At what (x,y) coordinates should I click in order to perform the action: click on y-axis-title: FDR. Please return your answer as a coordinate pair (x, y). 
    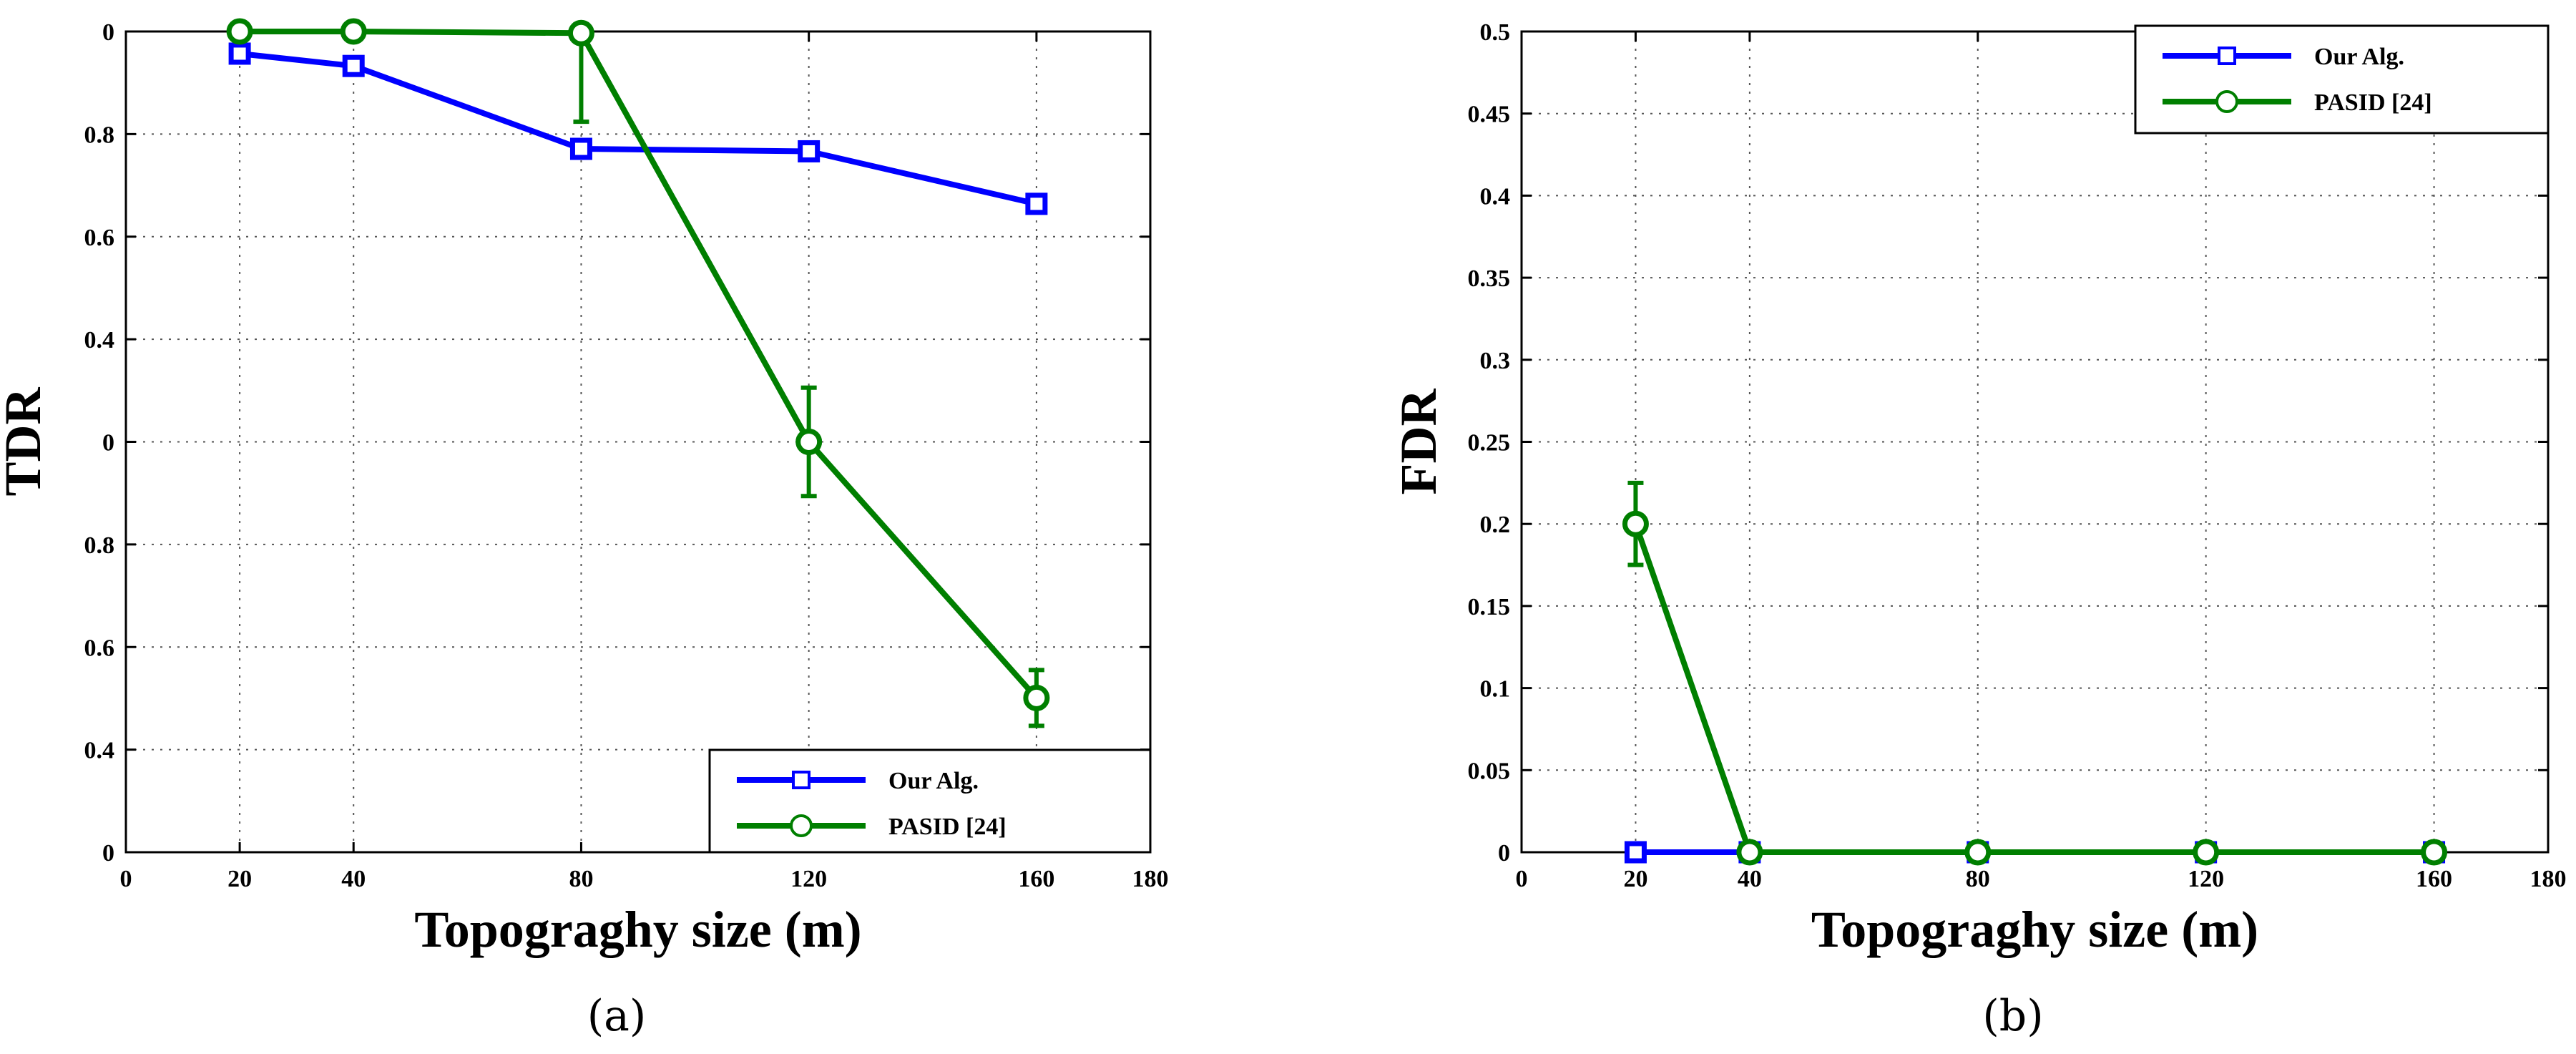
    Looking at the image, I should click on (1418, 442).